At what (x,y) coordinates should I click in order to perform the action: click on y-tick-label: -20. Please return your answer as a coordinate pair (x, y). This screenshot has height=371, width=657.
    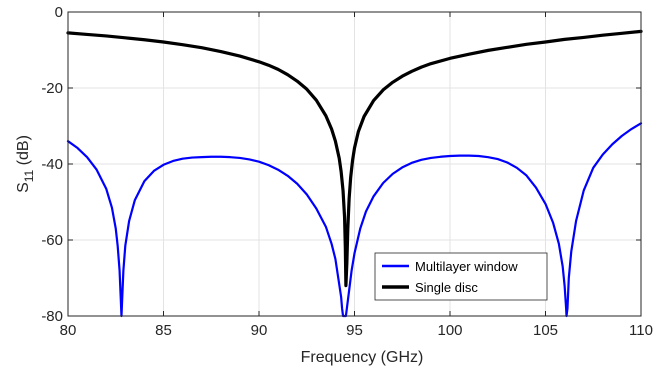
    Looking at the image, I should click on (52, 88).